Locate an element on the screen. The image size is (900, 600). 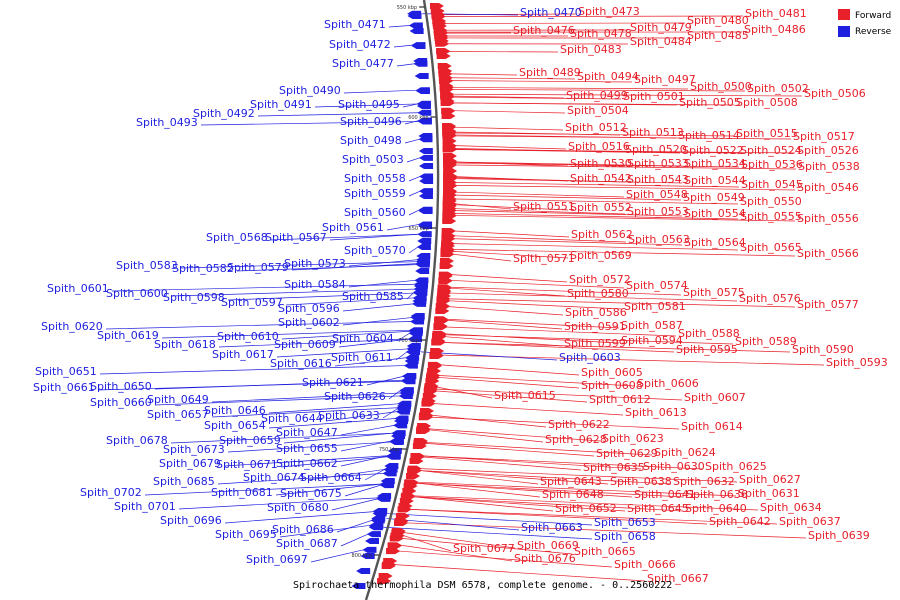
forward-gene-label: Spith_0563 is located at coordinates (659, 239).